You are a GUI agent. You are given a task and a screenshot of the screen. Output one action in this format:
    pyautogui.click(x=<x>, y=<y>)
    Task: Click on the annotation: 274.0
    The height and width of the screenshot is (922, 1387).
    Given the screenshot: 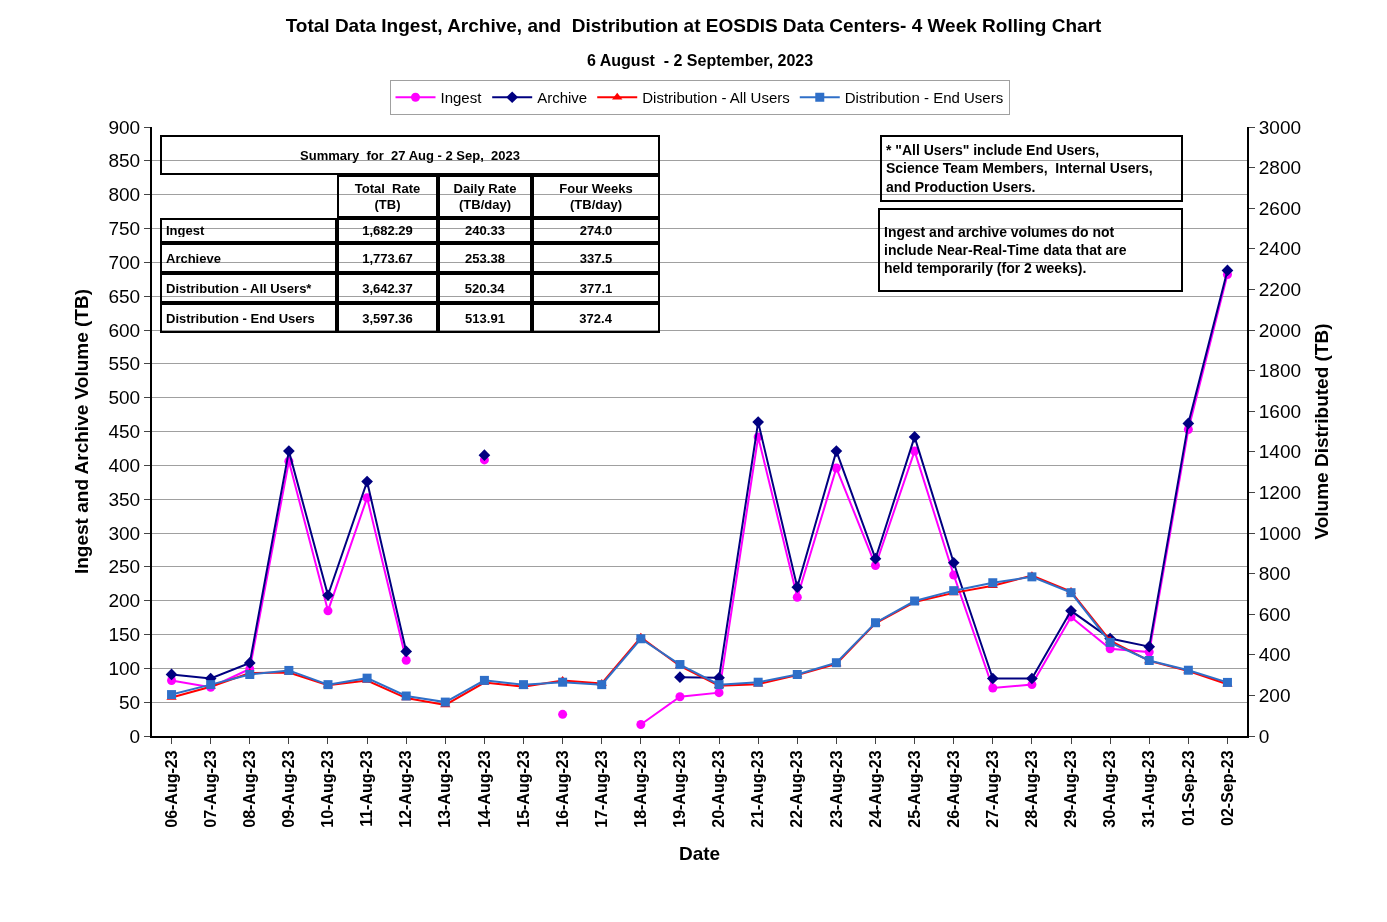 What is the action you would take?
    pyautogui.click(x=596, y=230)
    